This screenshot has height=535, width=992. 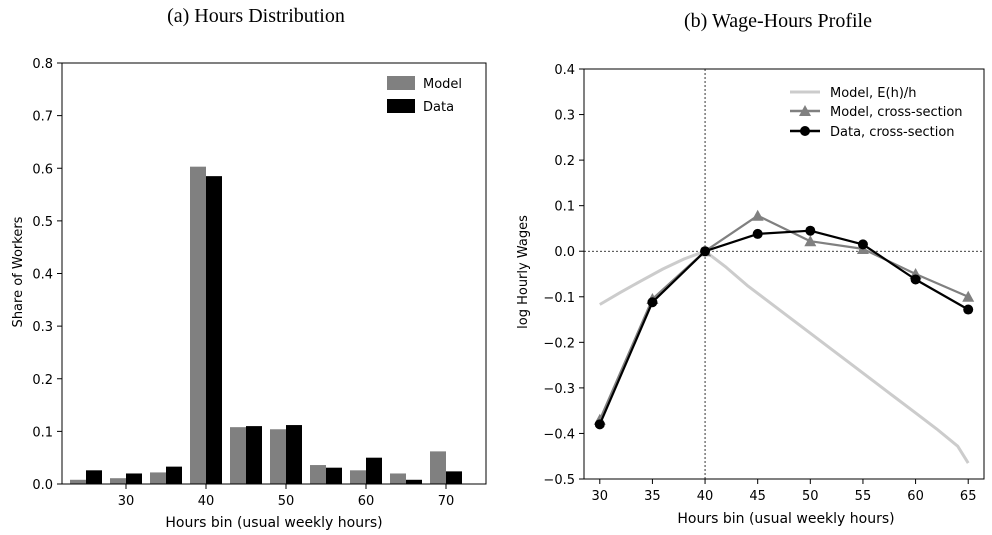 I want to click on chart-b-ytick-label: 0.2, so click(x=564, y=161).